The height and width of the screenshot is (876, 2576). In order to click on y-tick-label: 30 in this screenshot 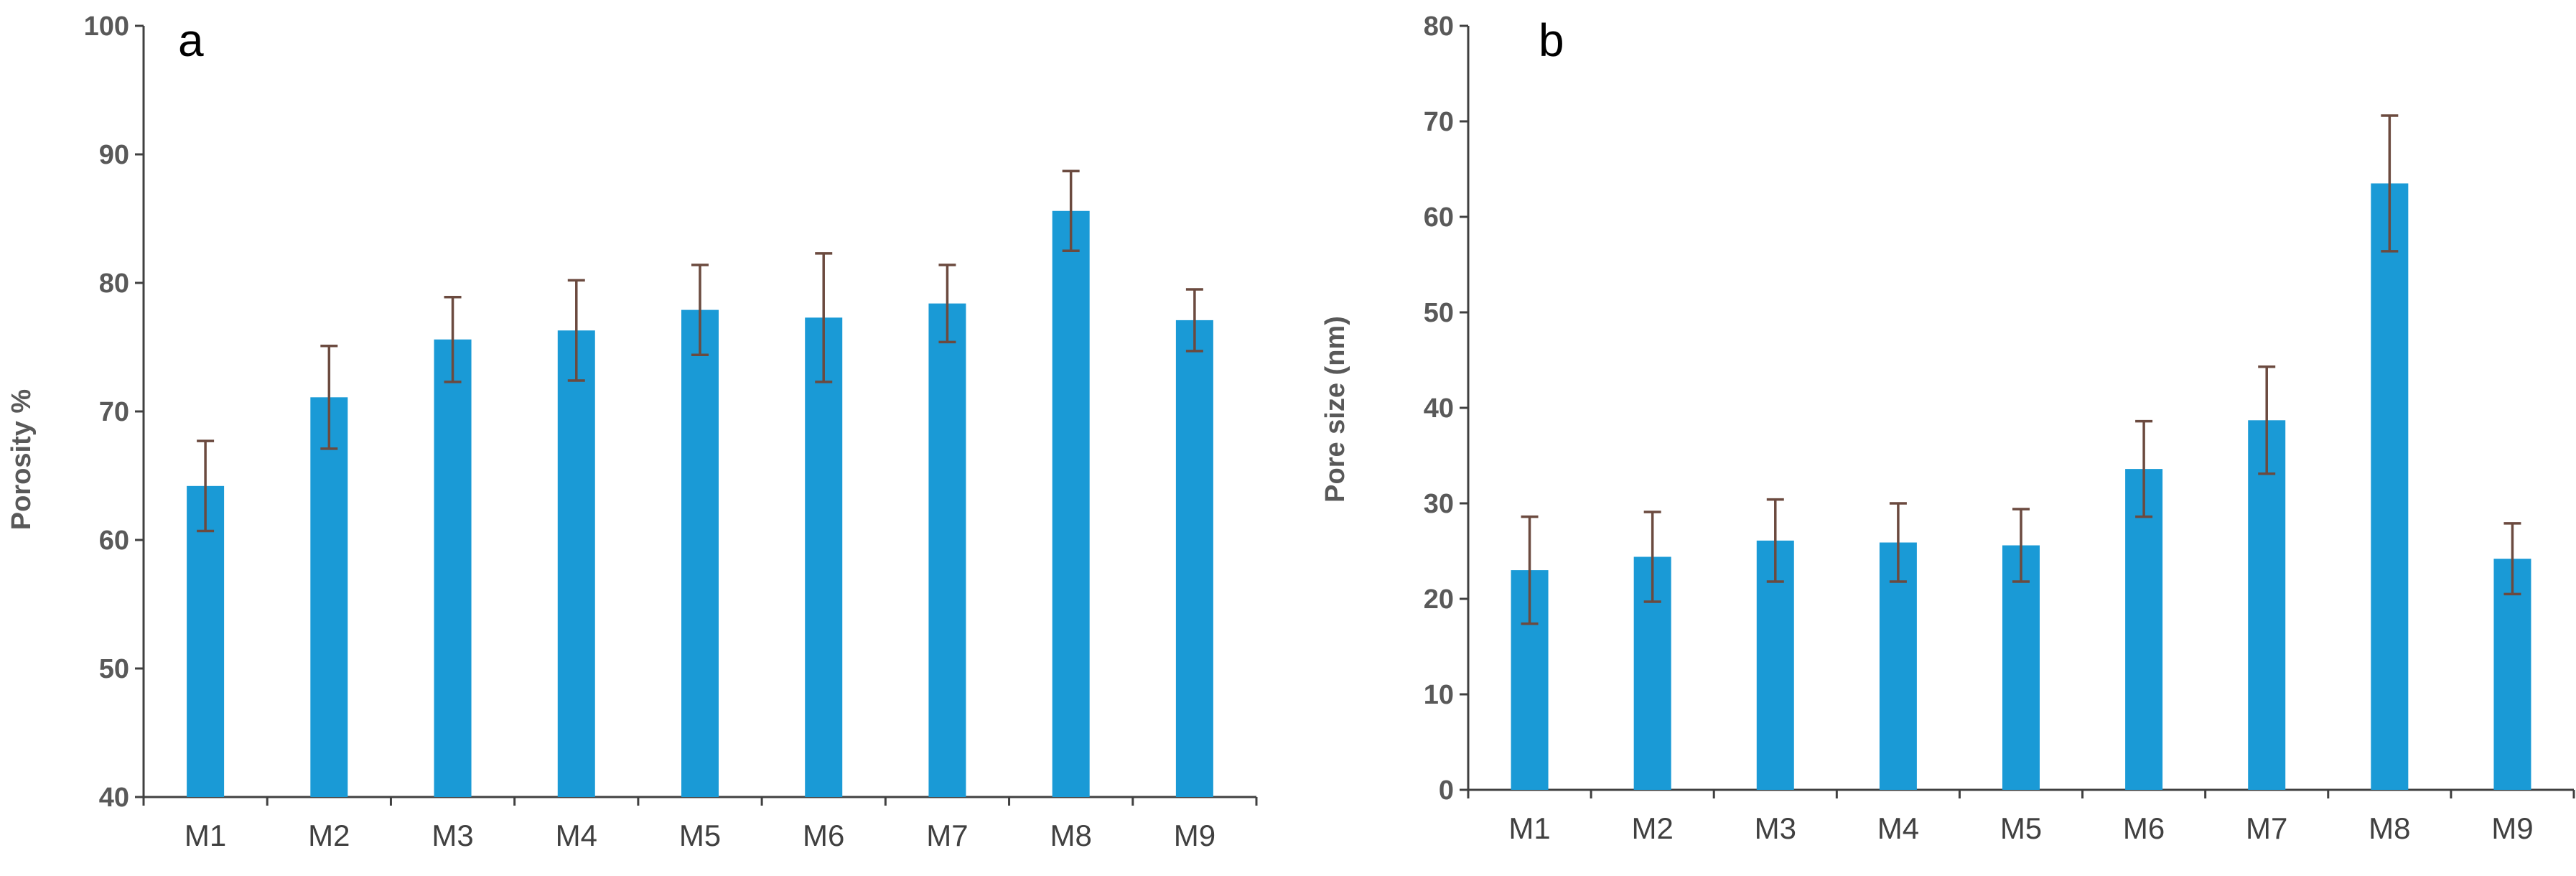, I will do `click(1439, 504)`.